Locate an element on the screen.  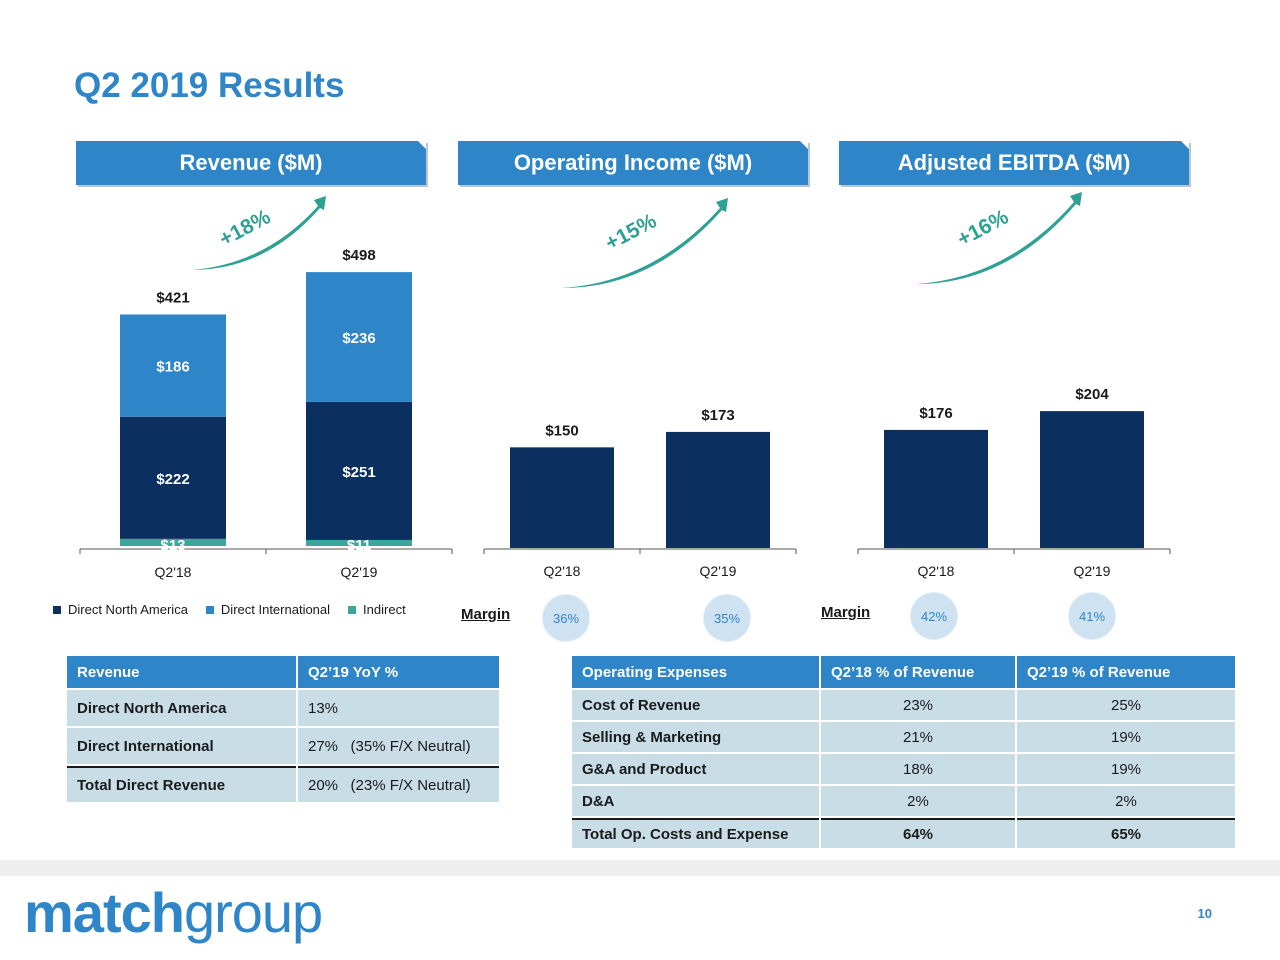
revenue-chart-header: Revenue ($M) is located at coordinates (251, 163).